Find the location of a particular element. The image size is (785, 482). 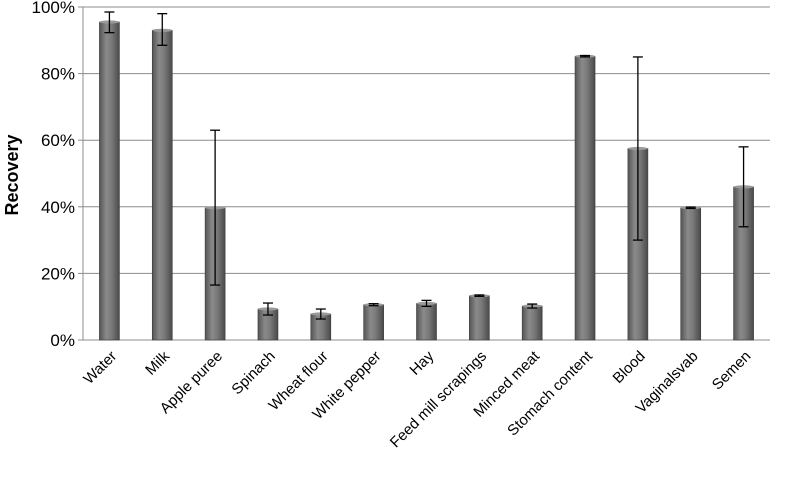

x-category-label: Semen is located at coordinates (732, 371).